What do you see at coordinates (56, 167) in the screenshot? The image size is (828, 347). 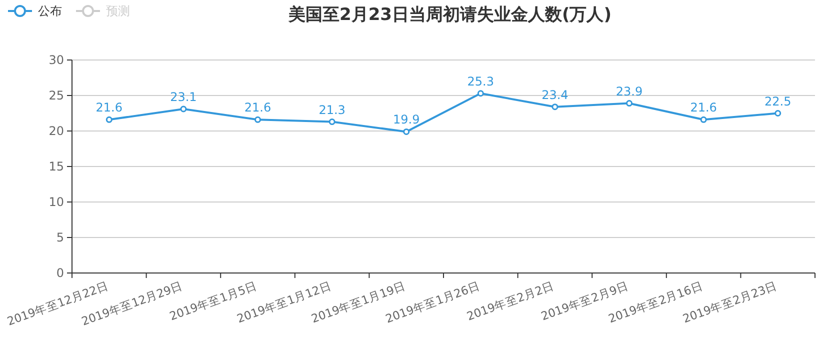 I see `y-tick-label: 15` at bounding box center [56, 167].